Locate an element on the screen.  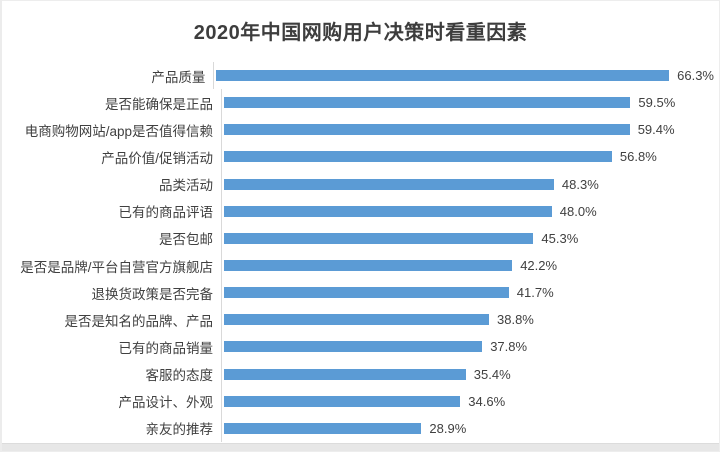
bar-track: 59.4% is located at coordinates (467, 130).